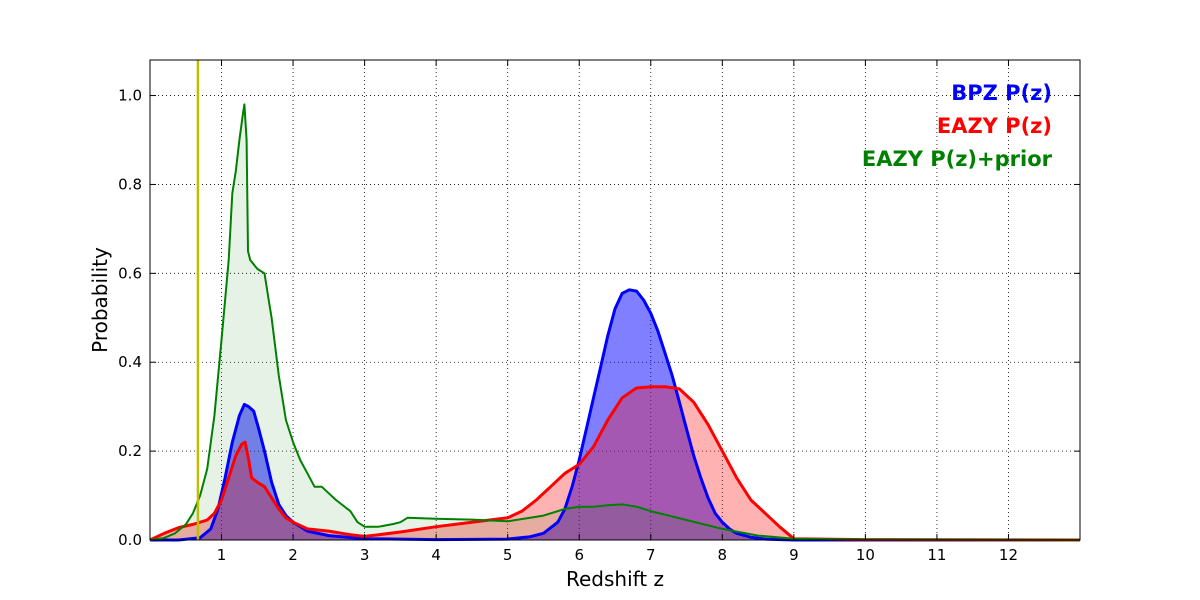 This screenshot has height=600, width=1200. I want to click on legend-entry: BPZ P(z), so click(1001, 93).